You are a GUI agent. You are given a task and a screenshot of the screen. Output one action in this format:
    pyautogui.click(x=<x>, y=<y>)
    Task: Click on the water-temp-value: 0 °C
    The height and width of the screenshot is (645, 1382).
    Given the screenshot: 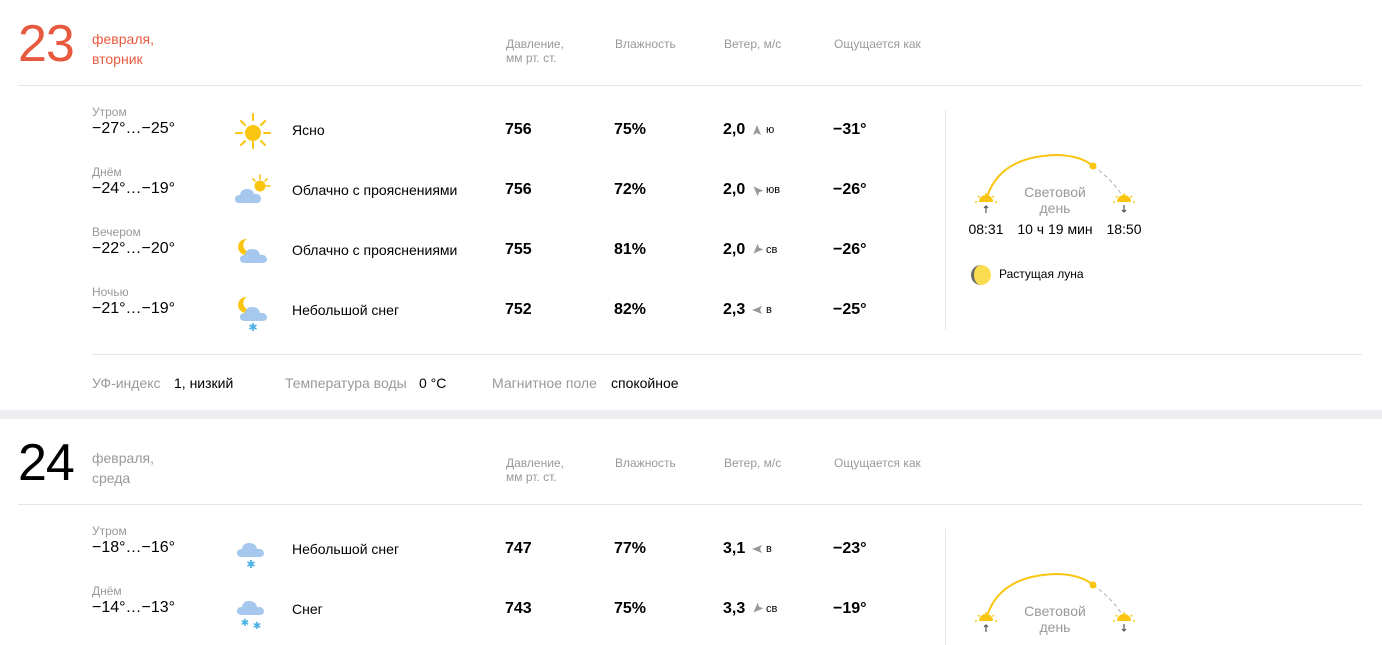 What is the action you would take?
    pyautogui.click(x=433, y=383)
    